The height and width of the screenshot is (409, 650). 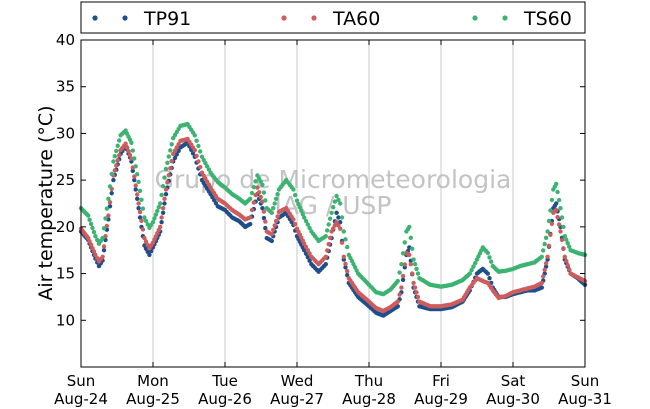 I want to click on x-tick-label-day: Tue, so click(x=224, y=381).